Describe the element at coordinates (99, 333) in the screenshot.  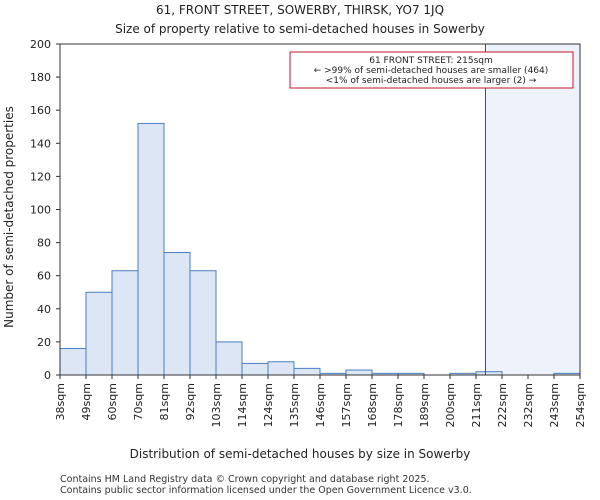
I see `bar-49sqm` at that location.